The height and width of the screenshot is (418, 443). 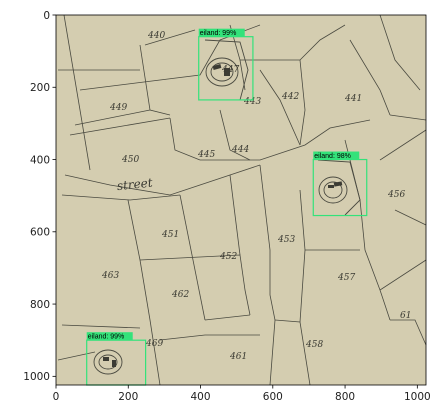 I want to click on parcel-label: 463, so click(x=110, y=276).